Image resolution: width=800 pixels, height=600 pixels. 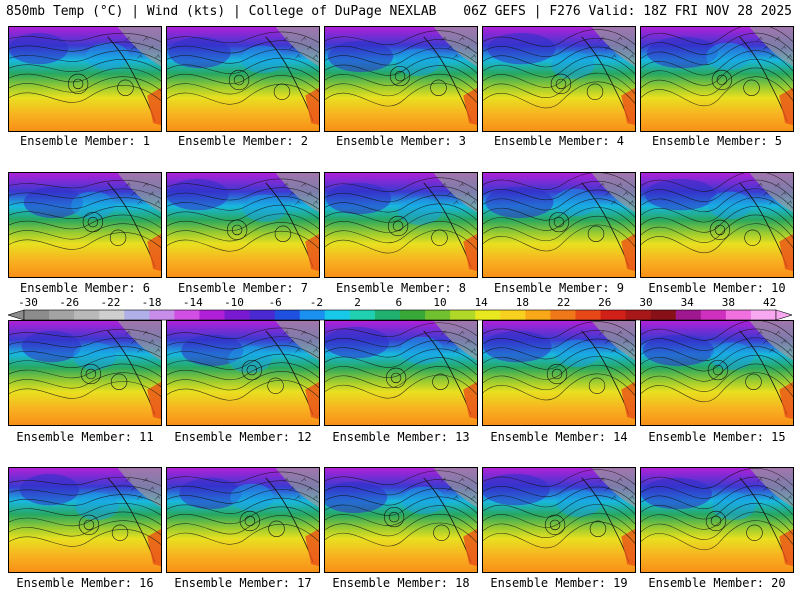 What do you see at coordinates (646, 302) in the screenshot?
I see `colorbar-tick-label: 30` at bounding box center [646, 302].